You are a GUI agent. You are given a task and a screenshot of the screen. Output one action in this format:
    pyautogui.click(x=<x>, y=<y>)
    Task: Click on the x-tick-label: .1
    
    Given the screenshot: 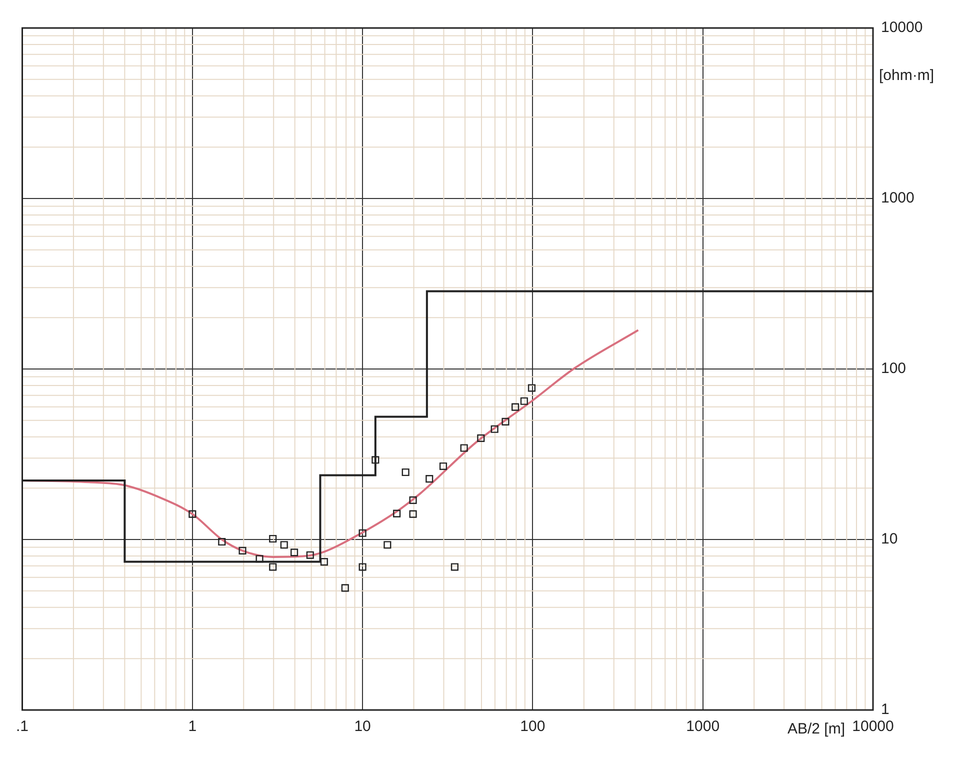 What is the action you would take?
    pyautogui.click(x=22, y=727)
    